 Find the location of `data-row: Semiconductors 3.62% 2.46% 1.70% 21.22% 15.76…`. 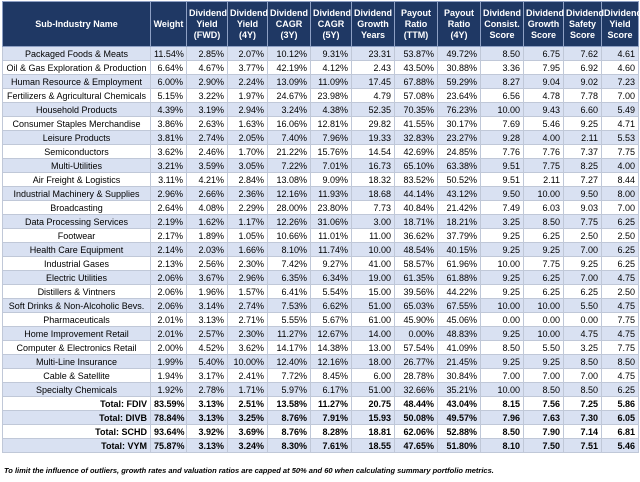

data-row: Semiconductors 3.62% 2.46% 1.70% 21.22% 15.76… is located at coordinates (320, 151).